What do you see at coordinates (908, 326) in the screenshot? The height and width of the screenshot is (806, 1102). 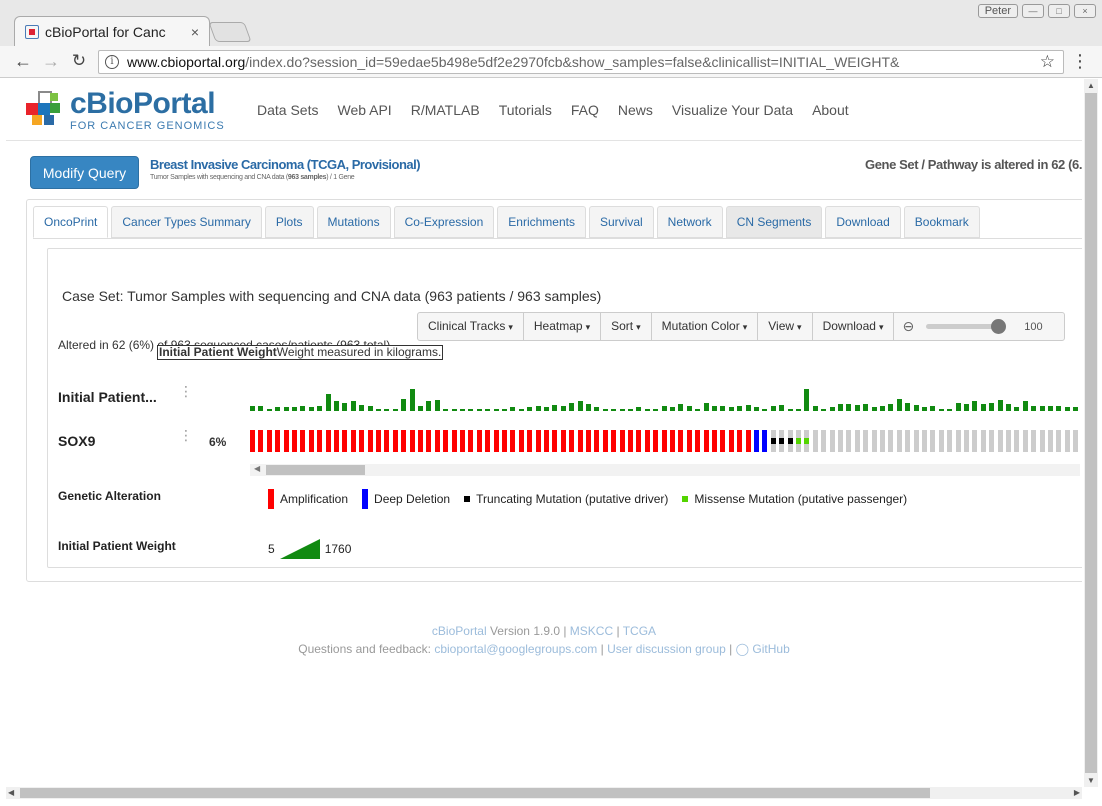 I see `zoom-out-icon: ⊖` at bounding box center [908, 326].